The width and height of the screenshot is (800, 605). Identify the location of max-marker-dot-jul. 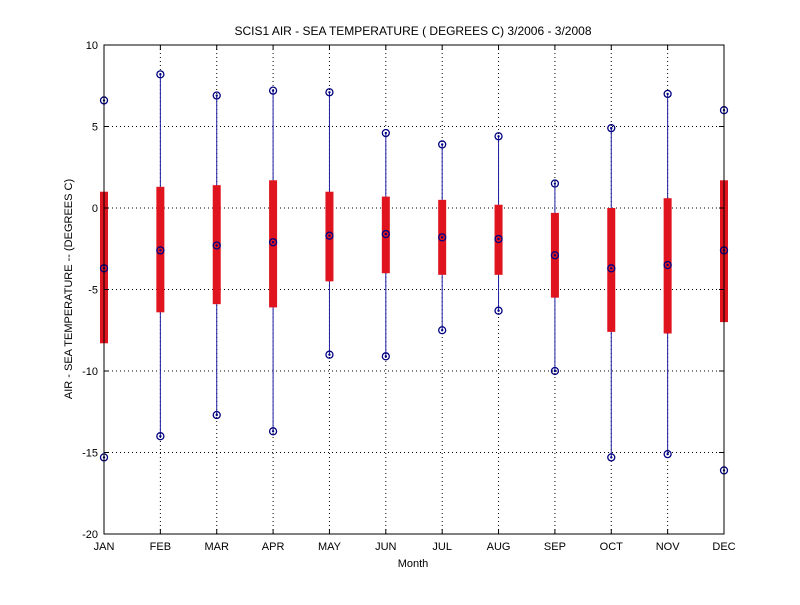
(442, 144).